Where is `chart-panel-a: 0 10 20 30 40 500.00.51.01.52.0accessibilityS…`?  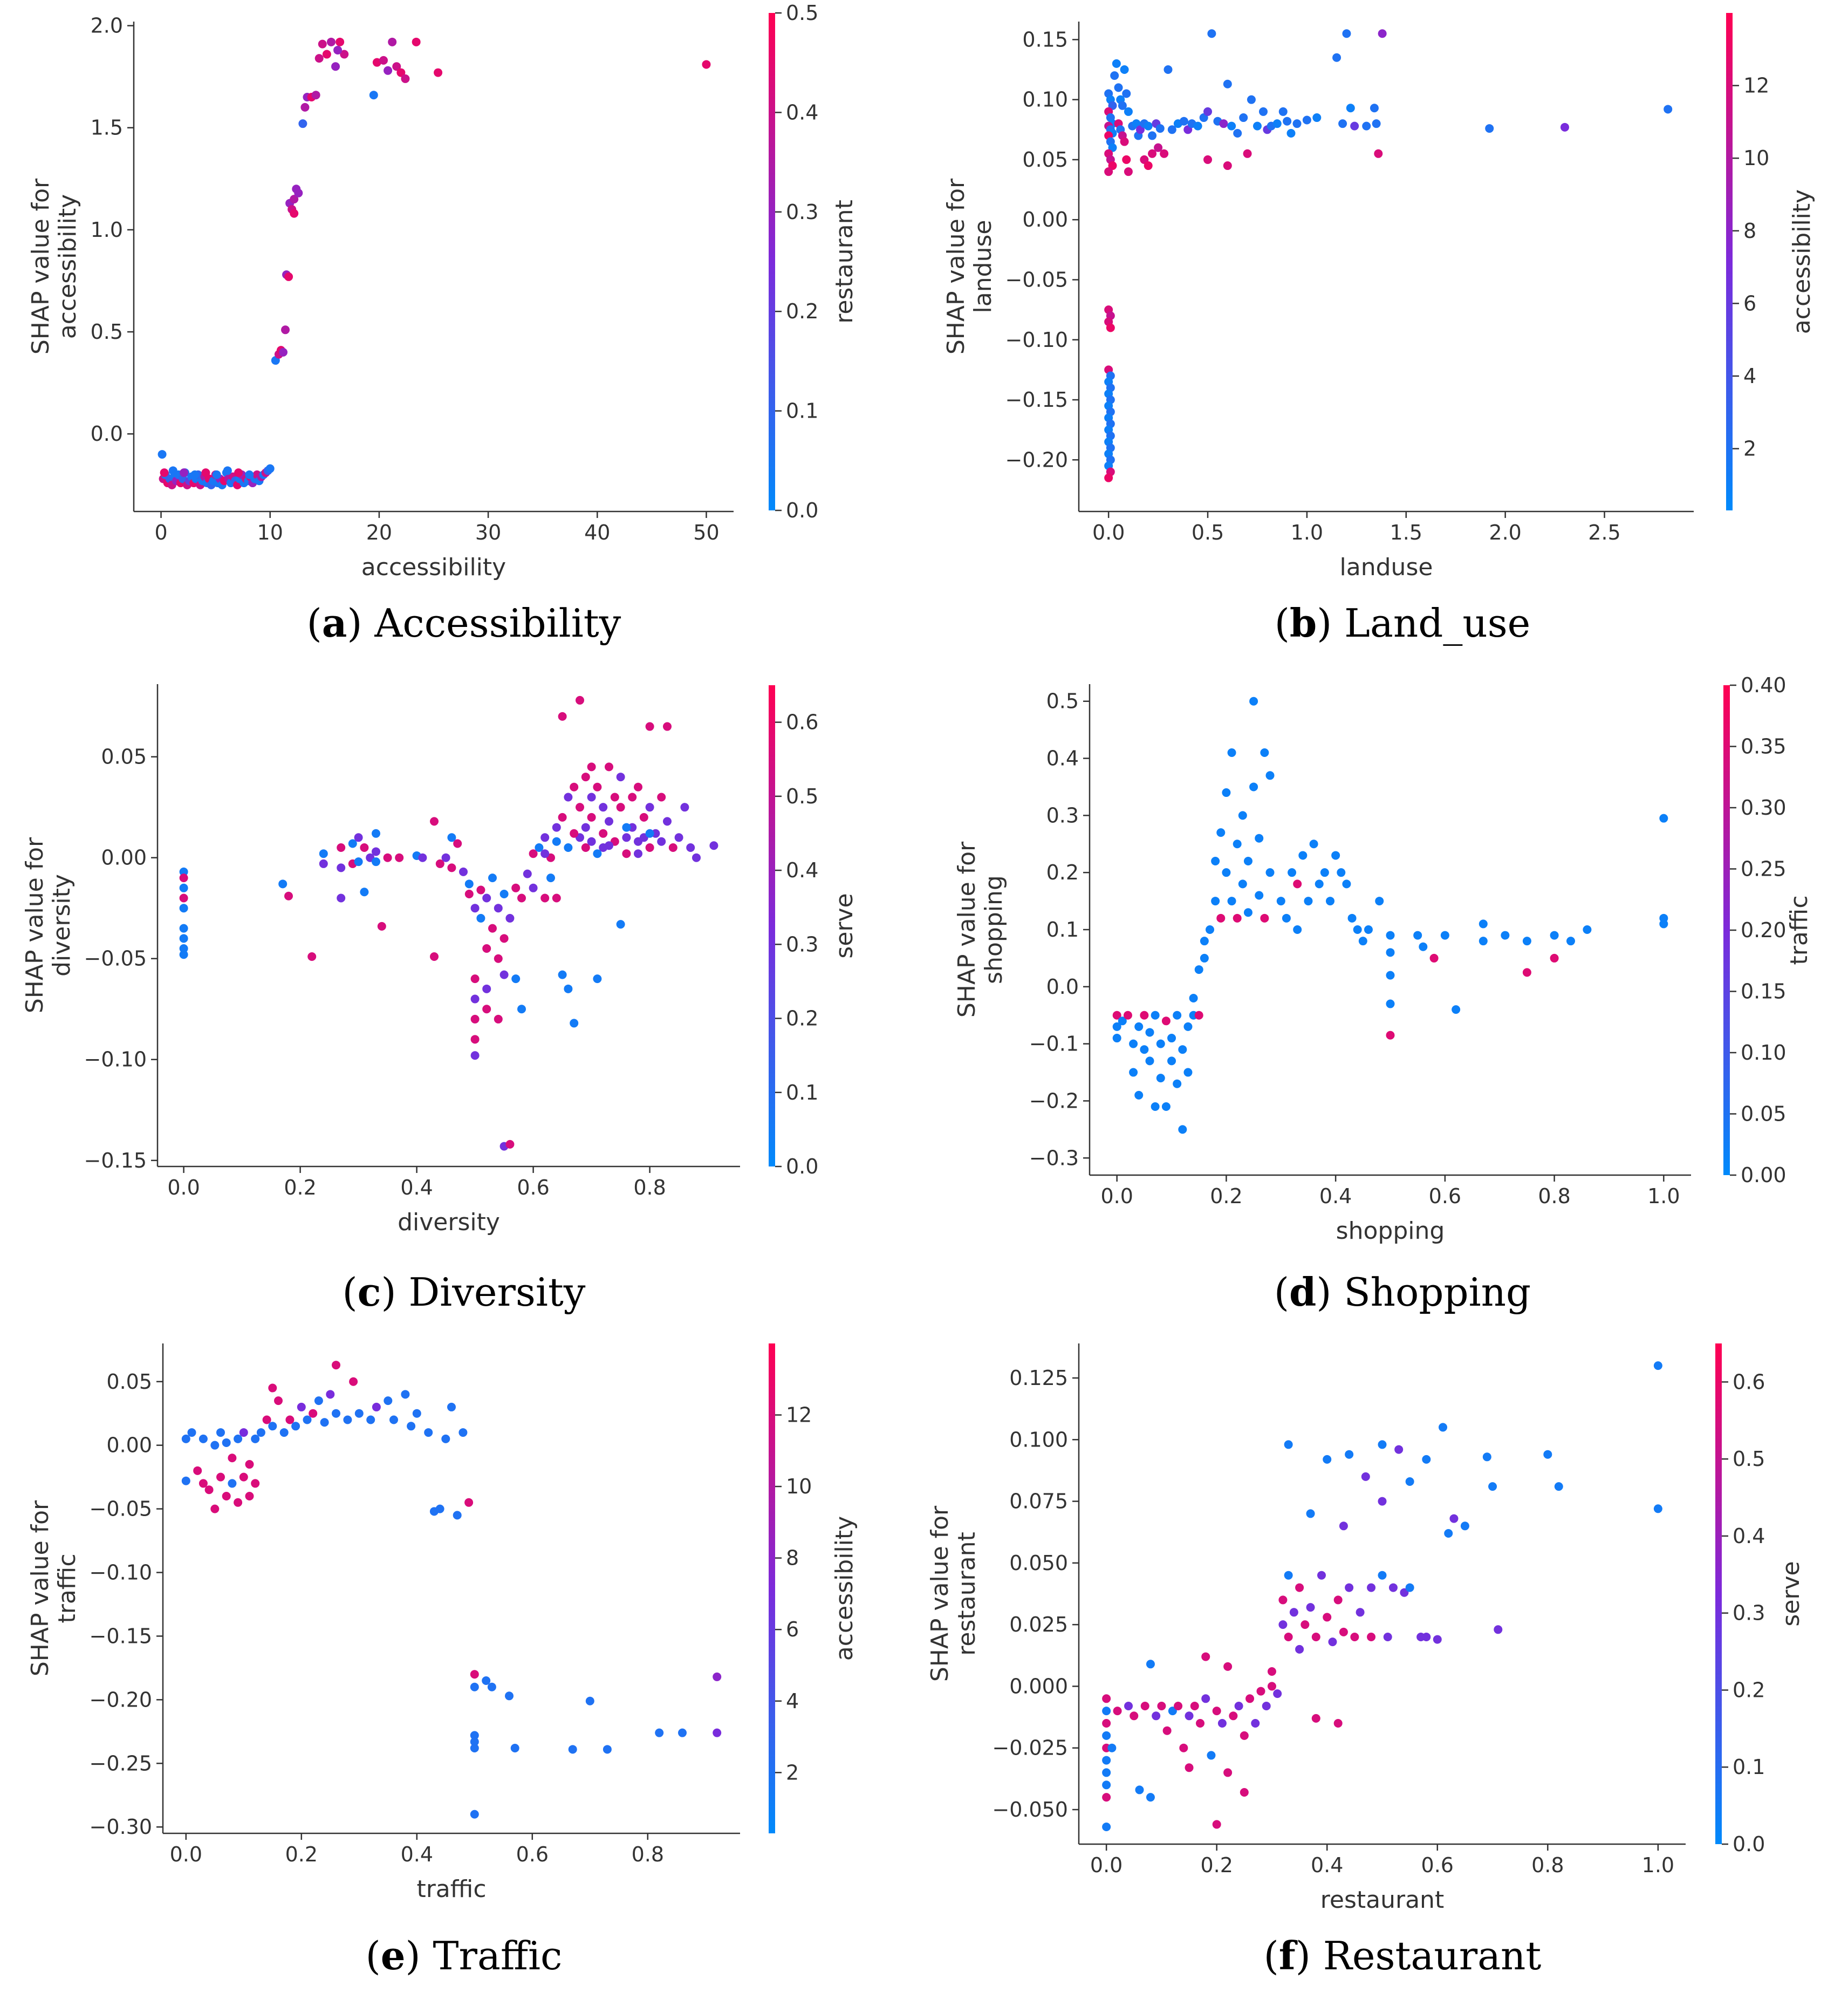
chart-panel-a: 0 10 20 30 40 500.00.51.01.52.0accessibilityS… is located at coordinates (442, 323).